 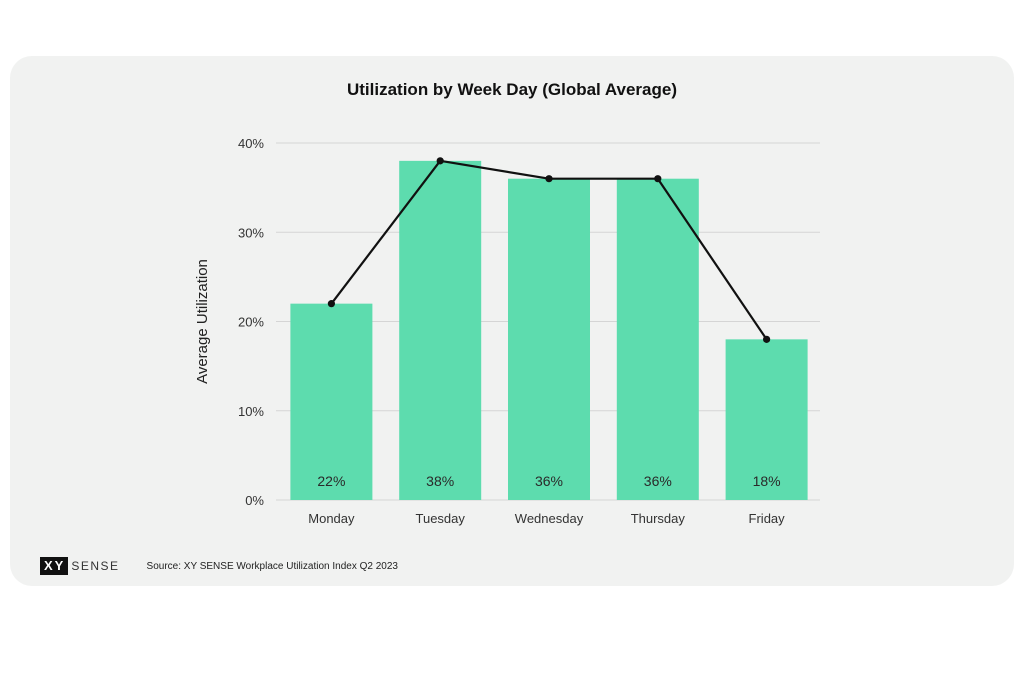 What do you see at coordinates (767, 481) in the screenshot?
I see `bar-data-label: 18%` at bounding box center [767, 481].